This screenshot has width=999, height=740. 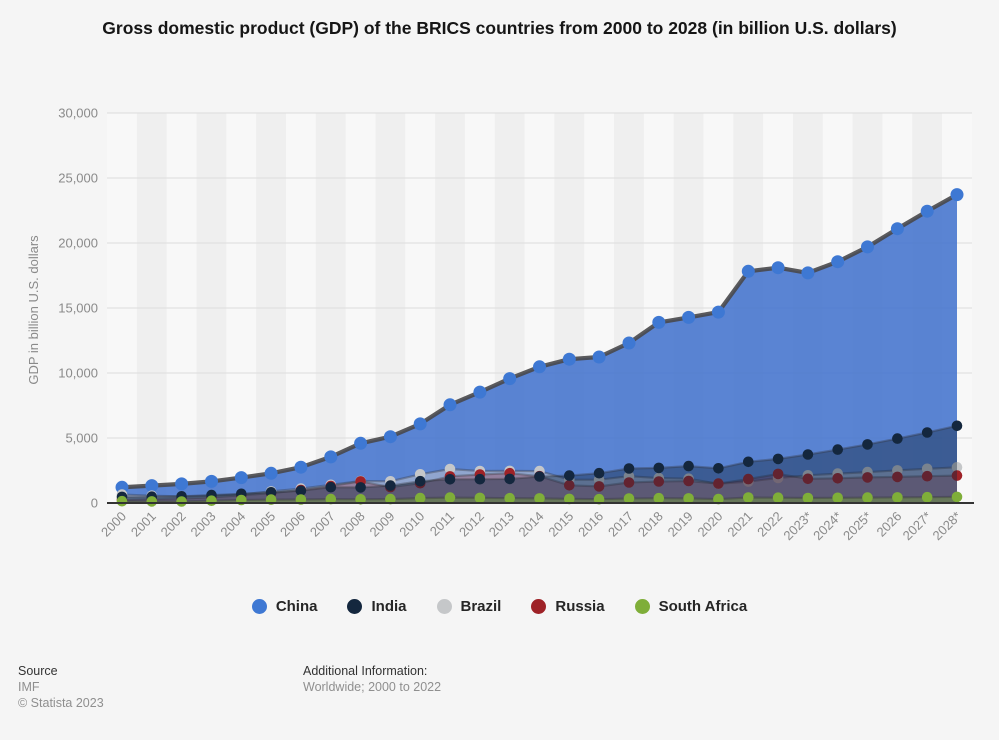 What do you see at coordinates (897, 497) in the screenshot?
I see `data-point-south-africa-2026` at bounding box center [897, 497].